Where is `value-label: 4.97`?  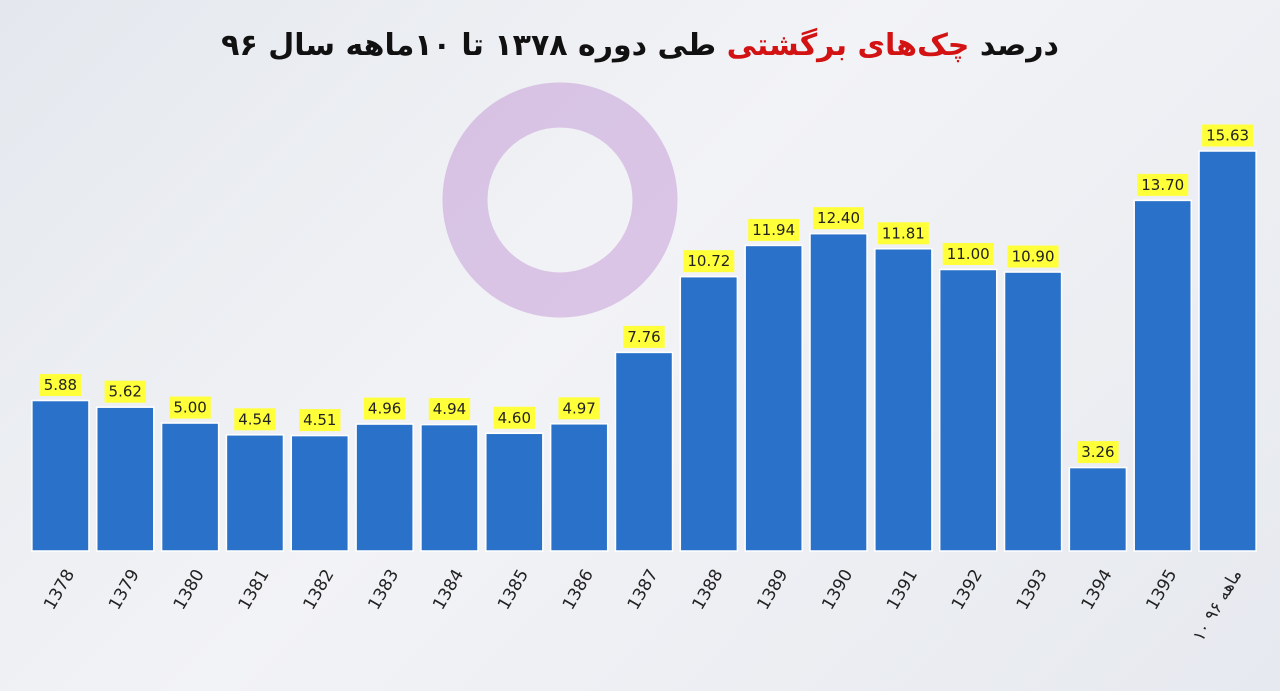
value-label: 4.97 is located at coordinates (578, 408).